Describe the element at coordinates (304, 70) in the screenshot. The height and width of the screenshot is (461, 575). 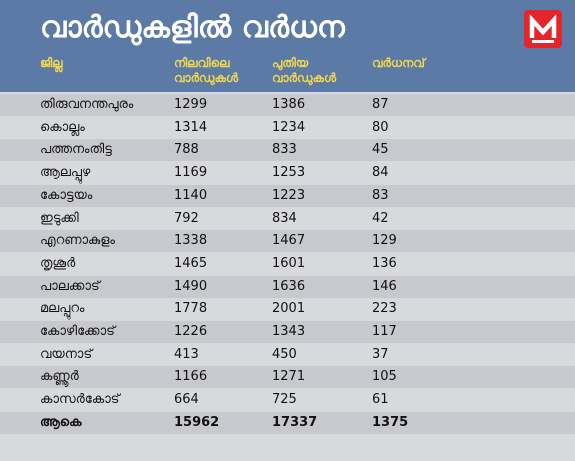
I see `column-header-new-wards: പുതിയ വാർഡുകൾ` at that location.